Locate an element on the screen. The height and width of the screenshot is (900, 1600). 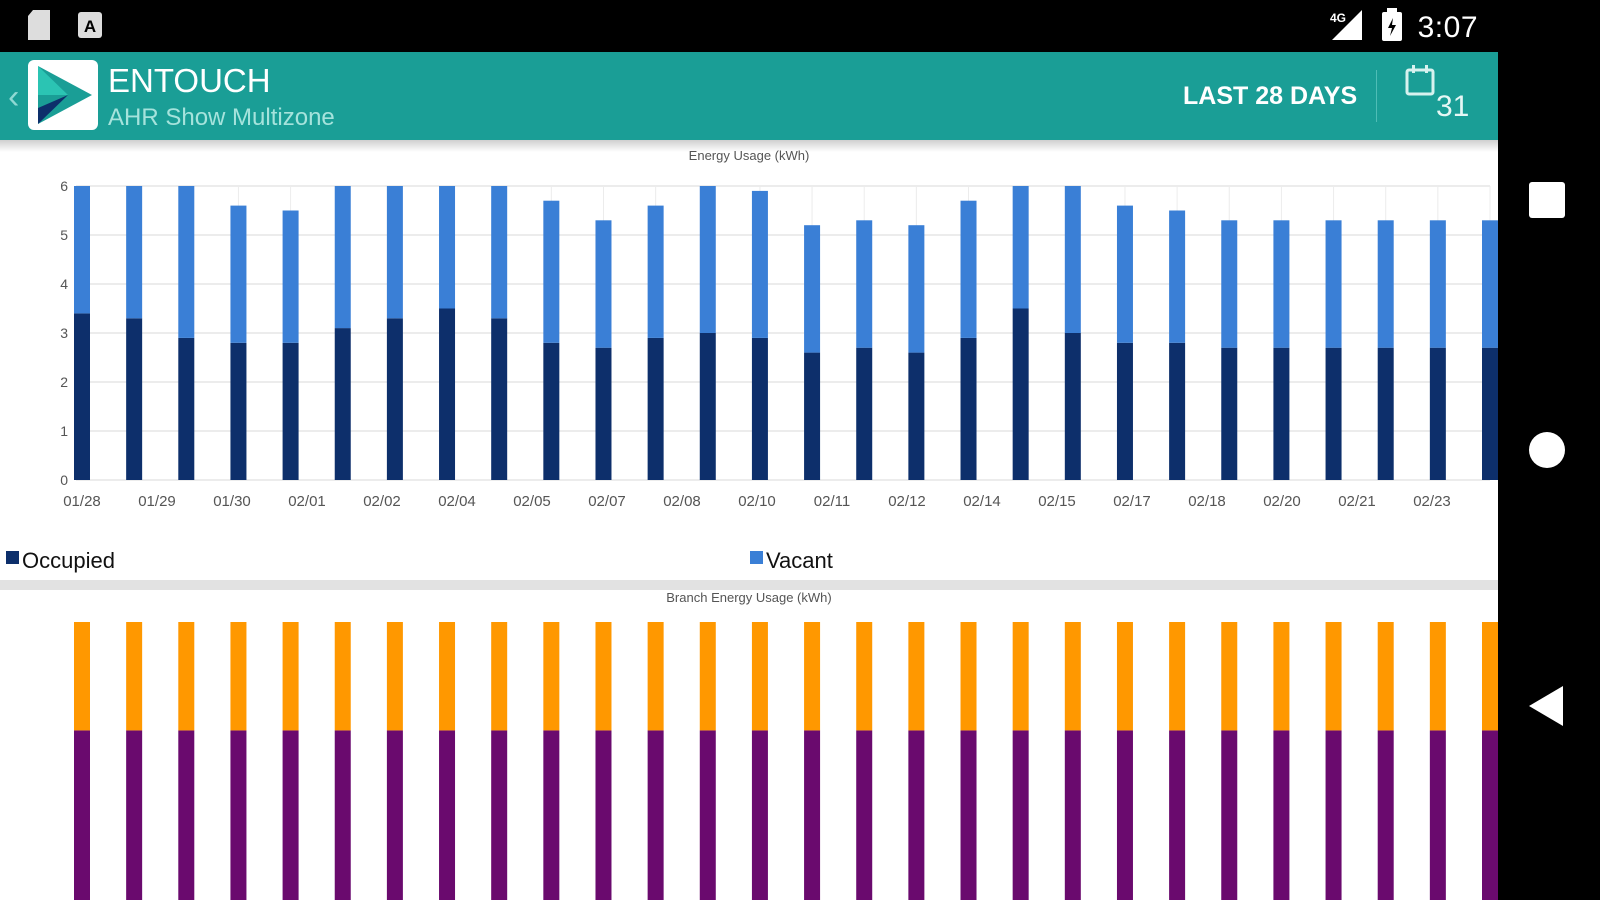
legend-vacant: Vacant is located at coordinates (791, 561).